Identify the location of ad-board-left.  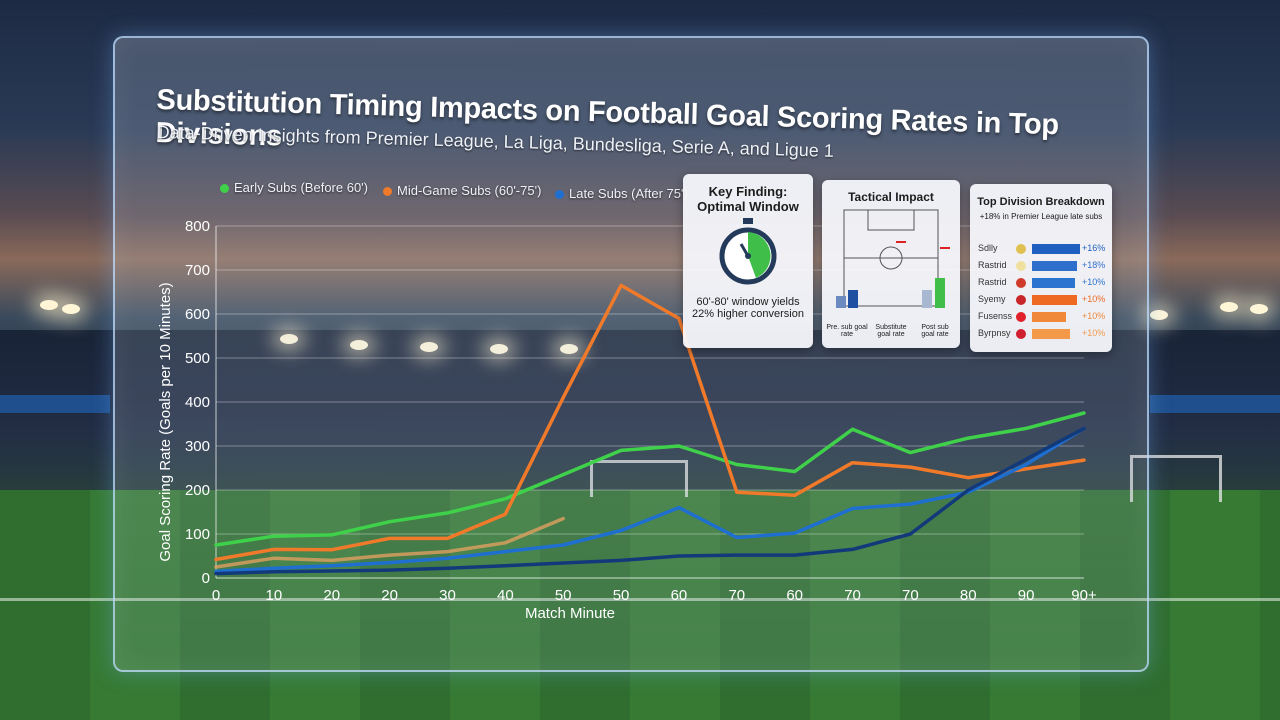
(55, 404).